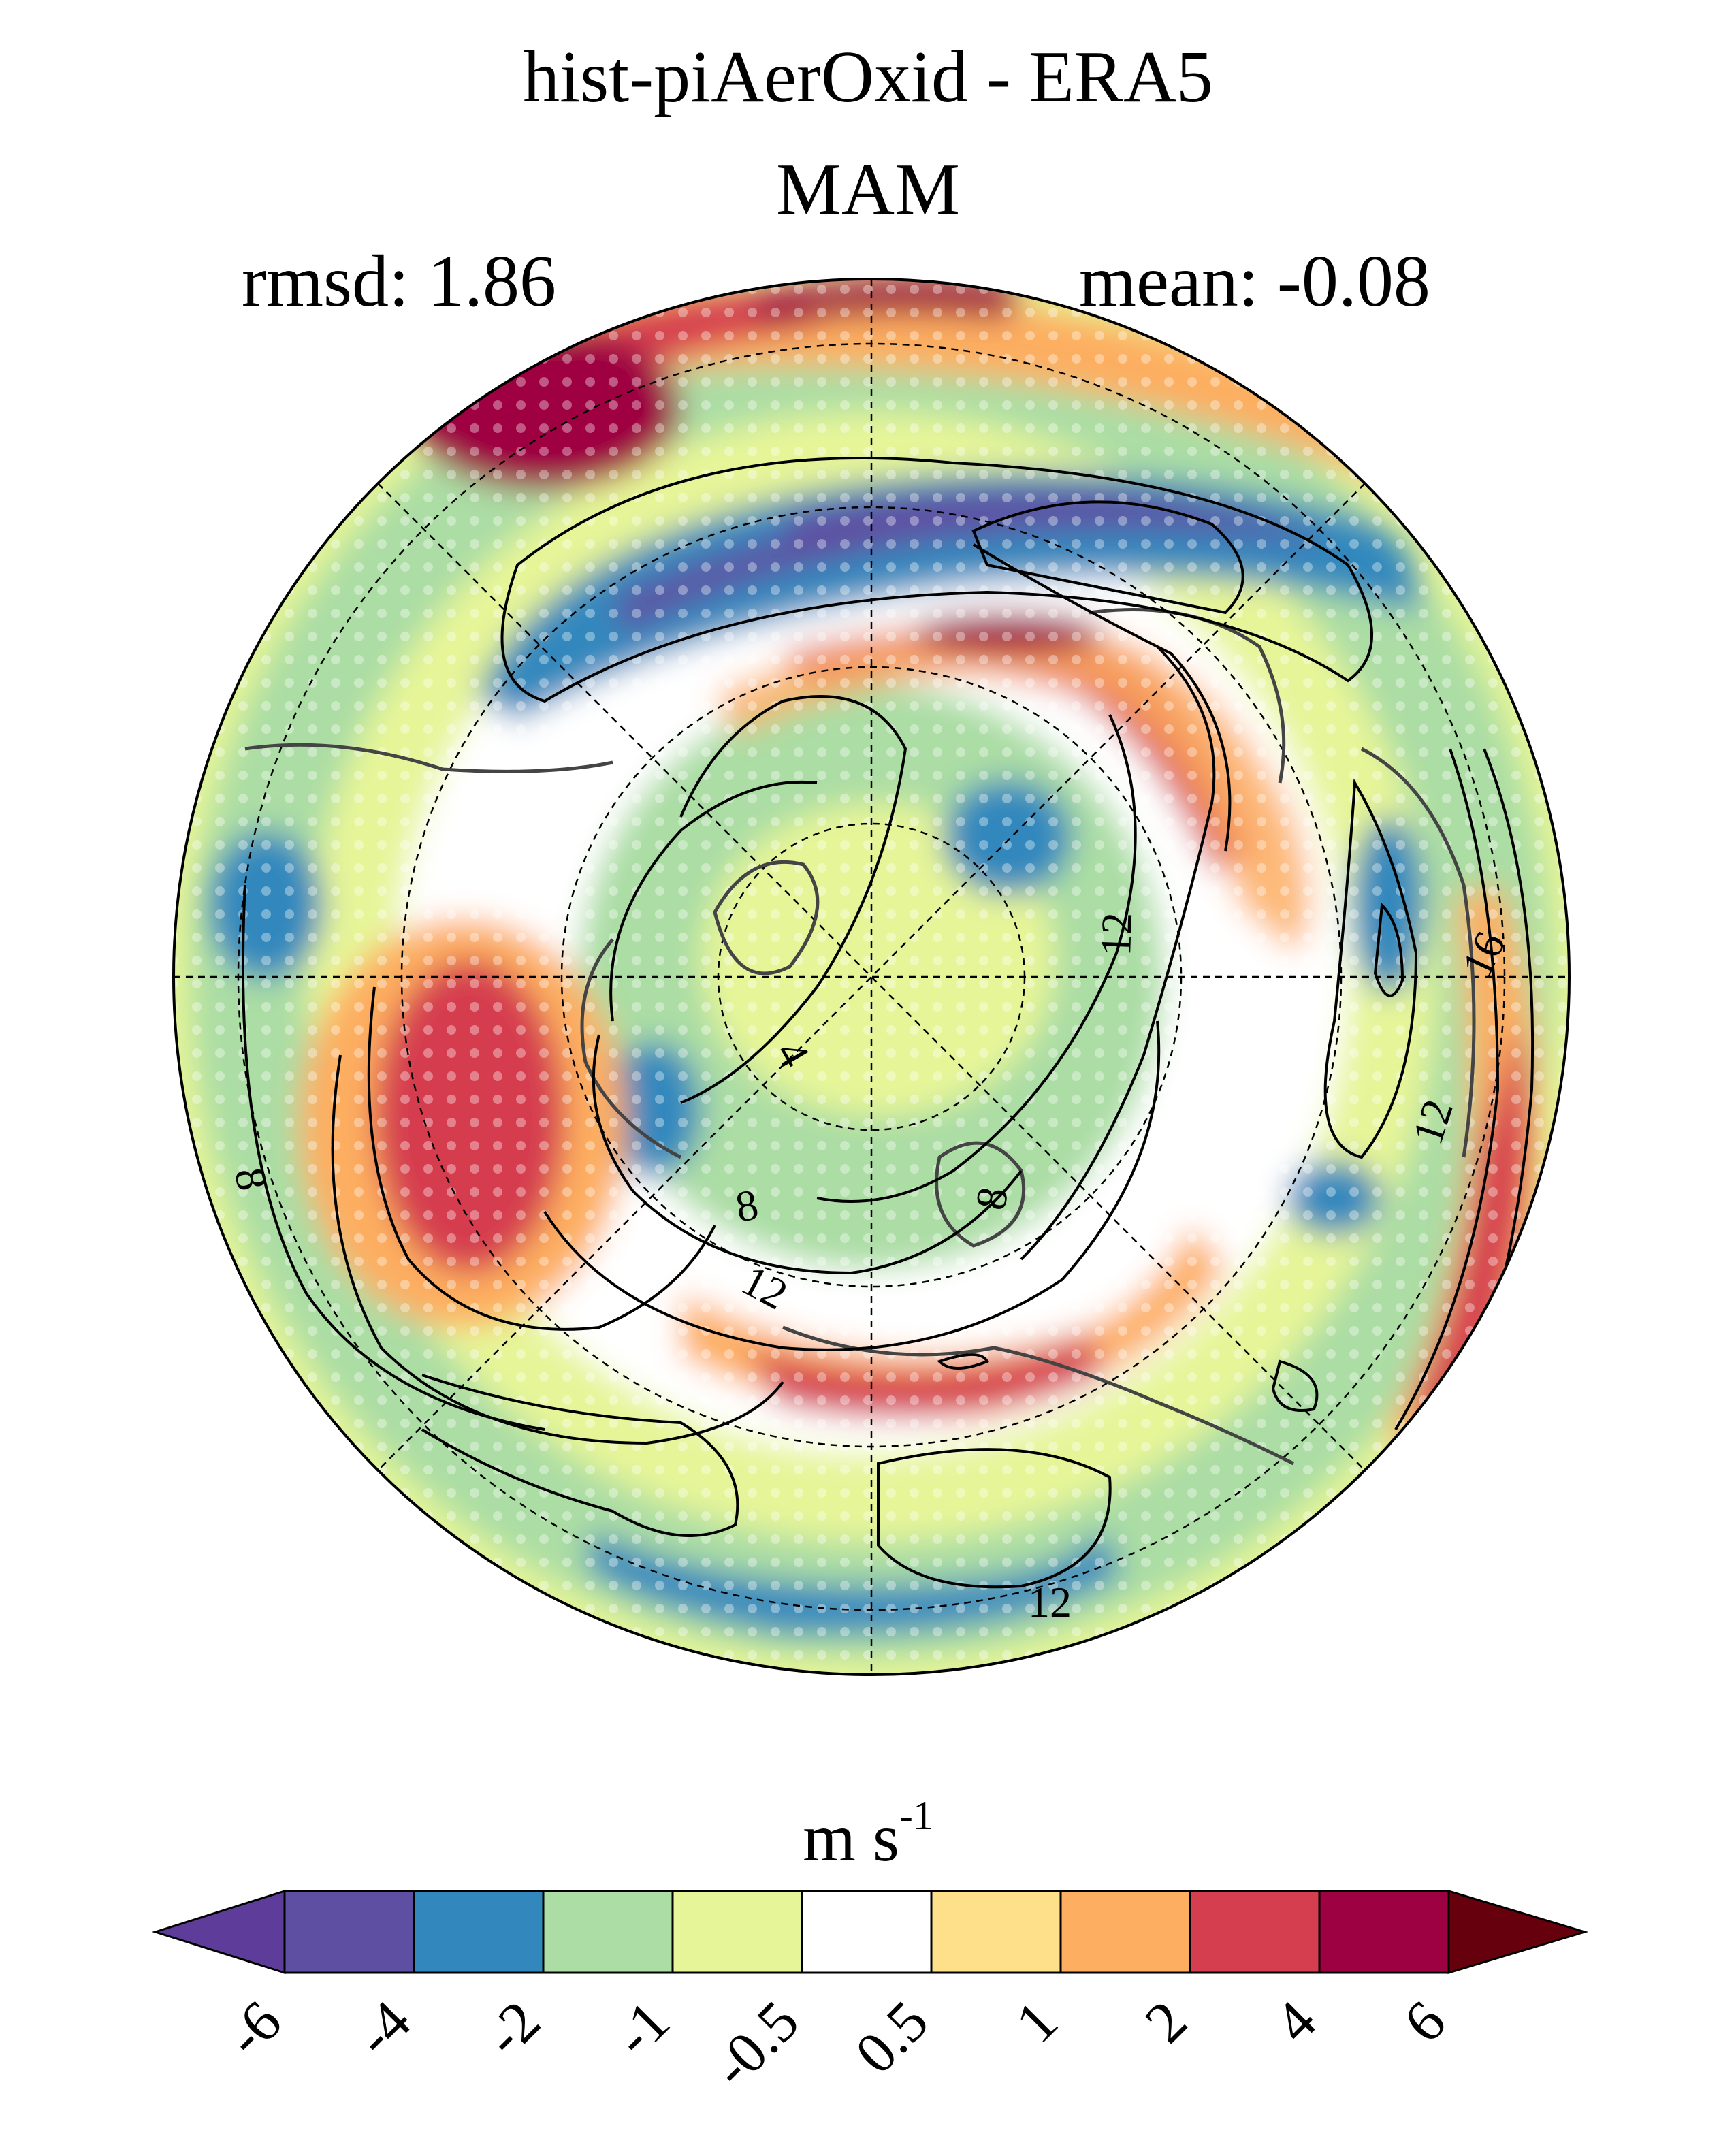 This screenshot has width=1736, height=2130. I want to click on rmsd-value: rmsd: 1.86, so click(399, 281).